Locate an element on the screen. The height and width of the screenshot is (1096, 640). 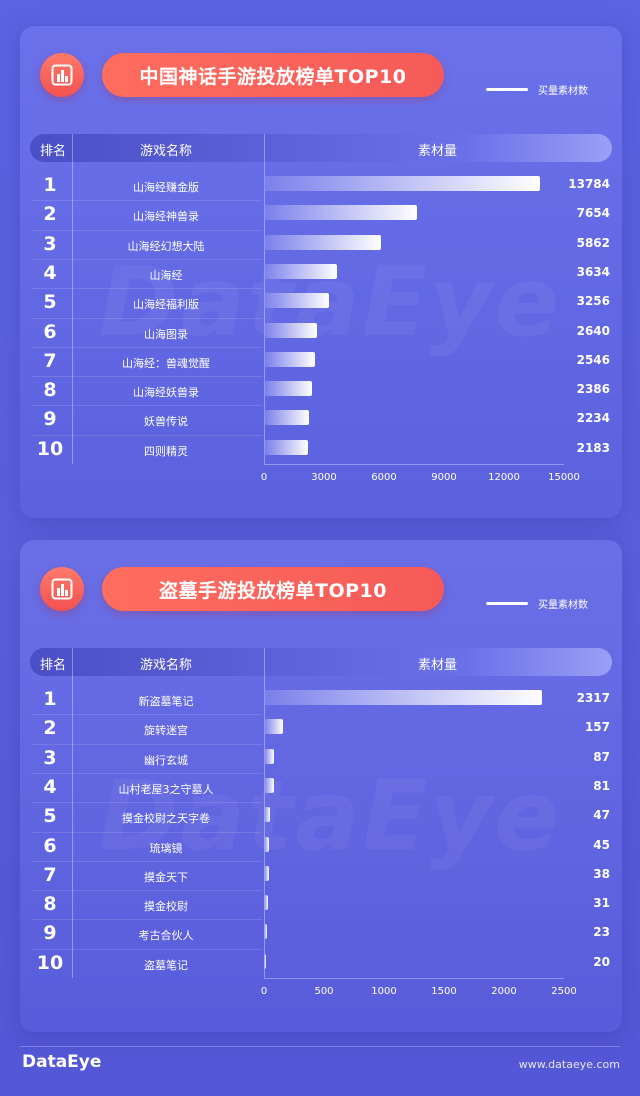
rank-number: 8 is located at coordinates (50, 904).